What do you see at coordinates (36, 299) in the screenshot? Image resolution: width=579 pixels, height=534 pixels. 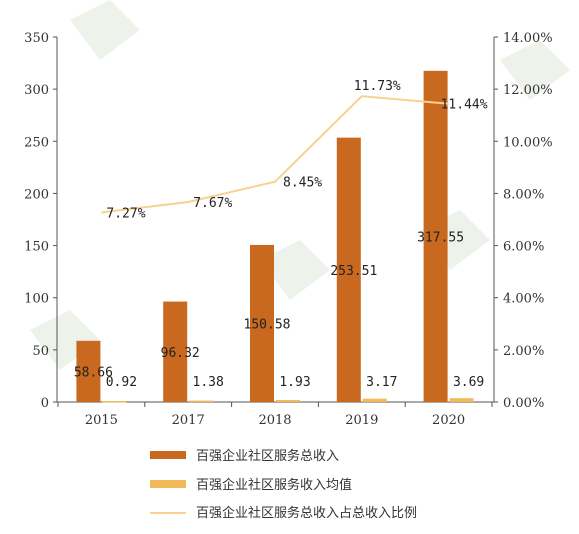 I see `y-left-tick-label: 100` at bounding box center [36, 299].